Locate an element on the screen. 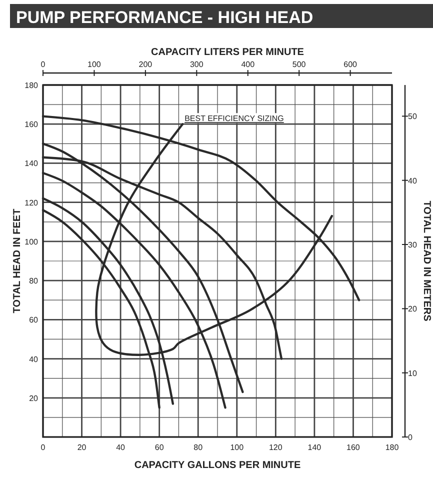 The image size is (433, 477). title-banner: PUMP PERFORMANCE - HIGH HEAD is located at coordinates (221, 16).